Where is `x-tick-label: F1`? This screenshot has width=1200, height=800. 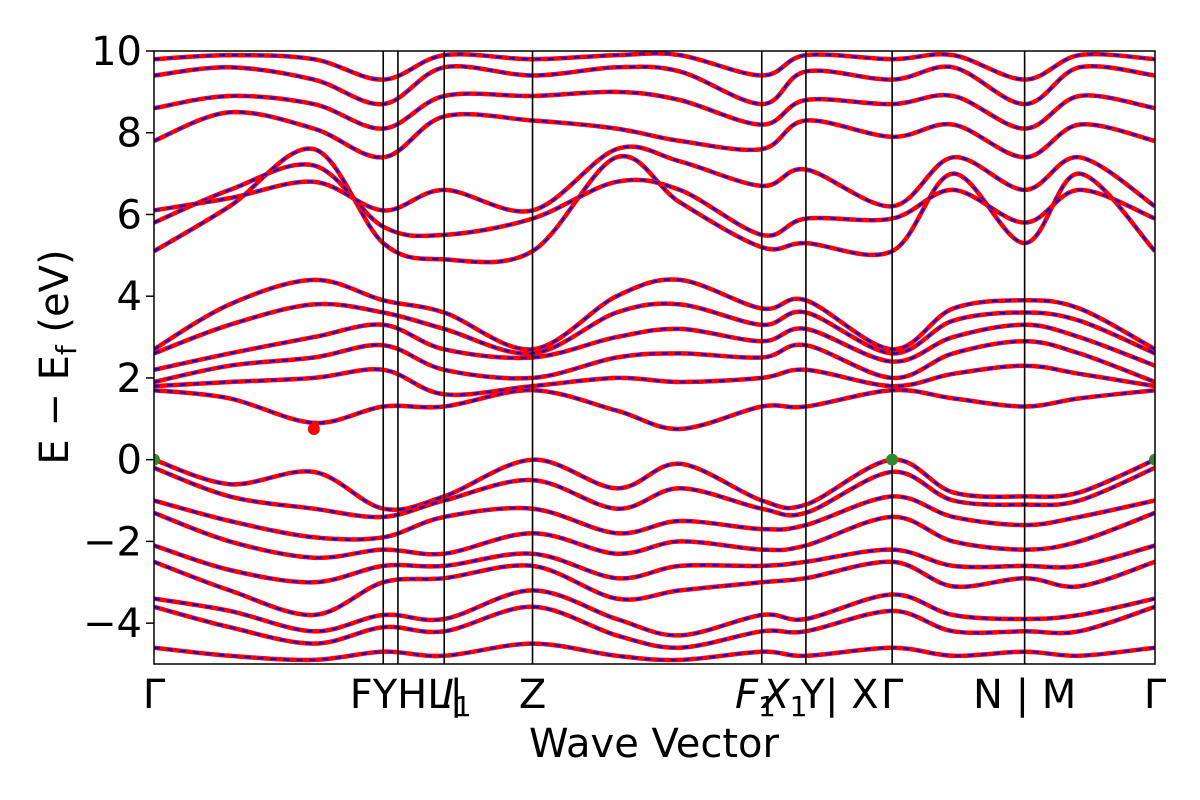
x-tick-label: F1 is located at coordinates (755, 697).